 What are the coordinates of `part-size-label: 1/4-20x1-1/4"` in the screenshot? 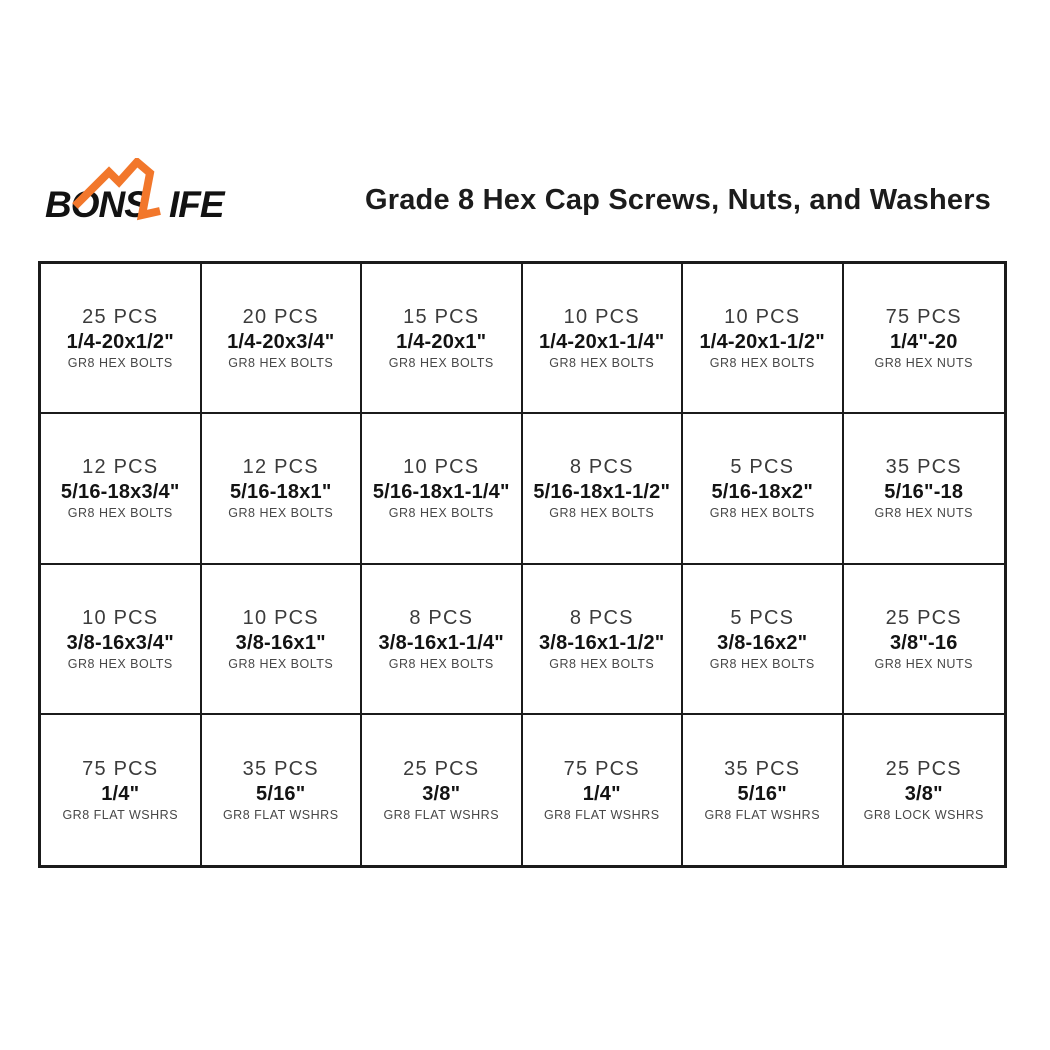 It's located at (601, 342).